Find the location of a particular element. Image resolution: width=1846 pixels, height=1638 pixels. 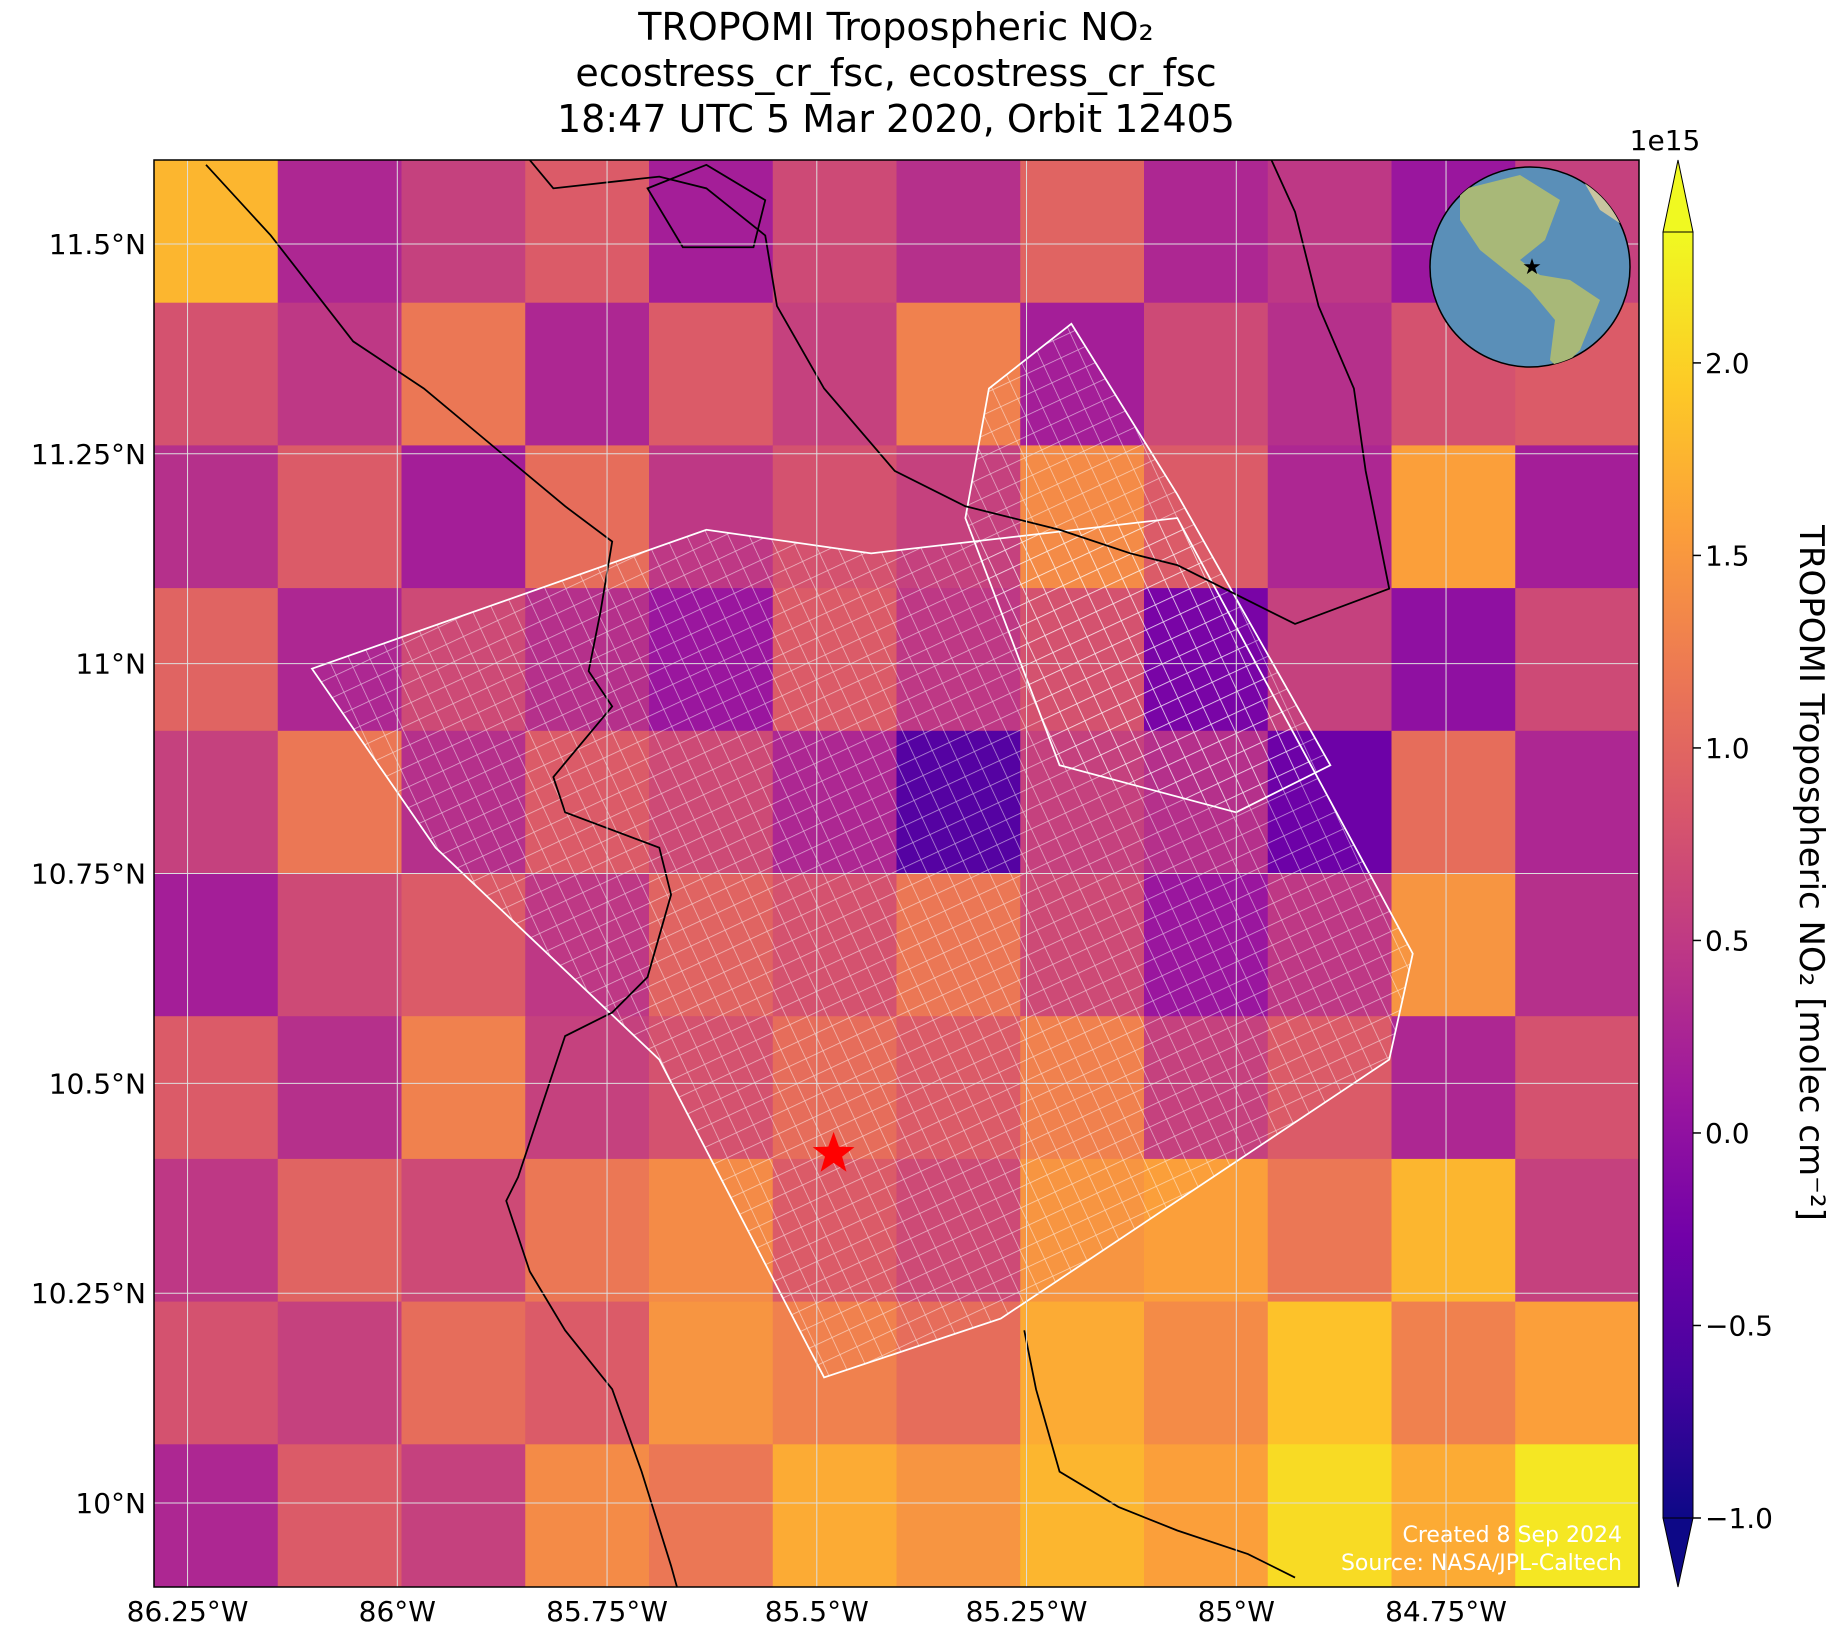

x-tick-label: 85°W is located at coordinates (1236, 1611).